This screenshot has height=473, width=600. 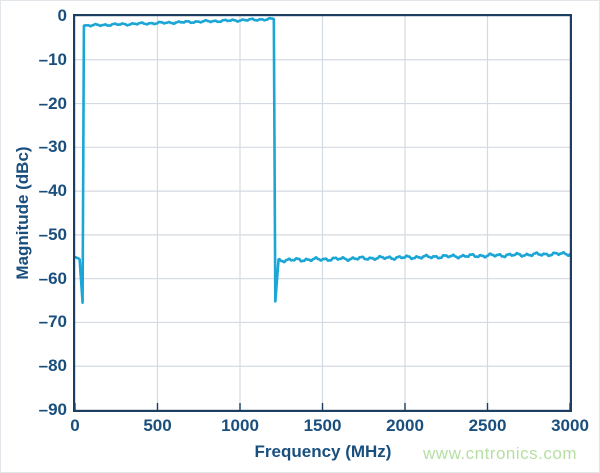 What do you see at coordinates (322, 406) in the screenshot?
I see `axis-ticks` at bounding box center [322, 406].